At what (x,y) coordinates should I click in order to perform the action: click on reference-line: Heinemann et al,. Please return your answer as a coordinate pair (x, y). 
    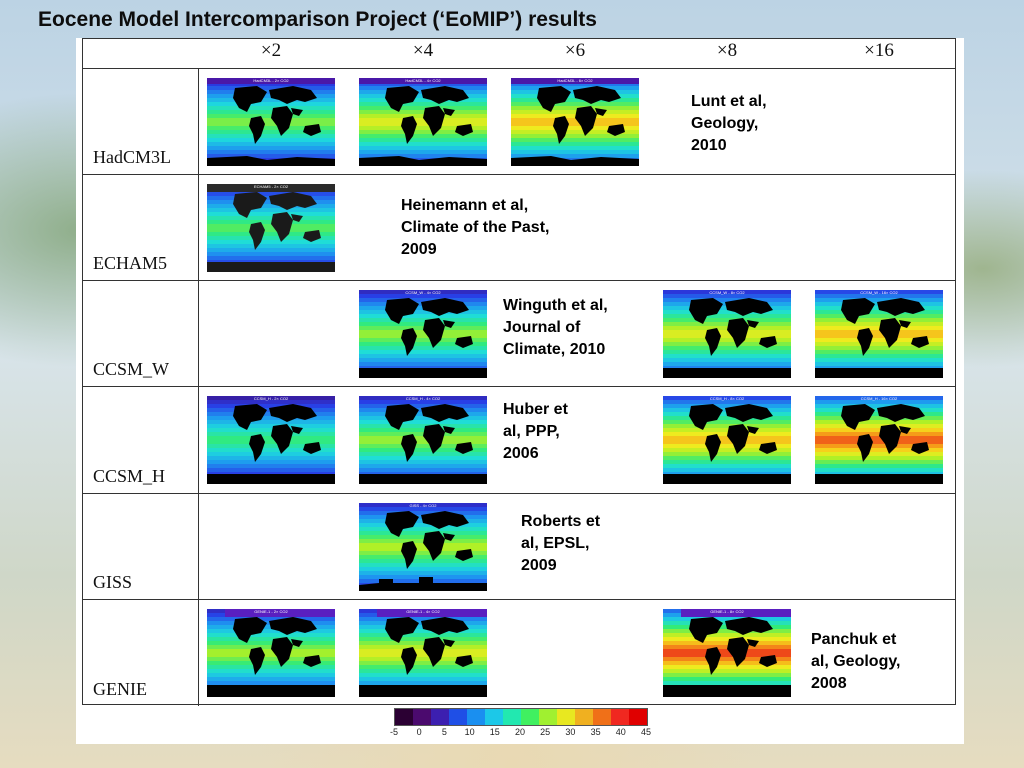
    Looking at the image, I should click on (465, 205).